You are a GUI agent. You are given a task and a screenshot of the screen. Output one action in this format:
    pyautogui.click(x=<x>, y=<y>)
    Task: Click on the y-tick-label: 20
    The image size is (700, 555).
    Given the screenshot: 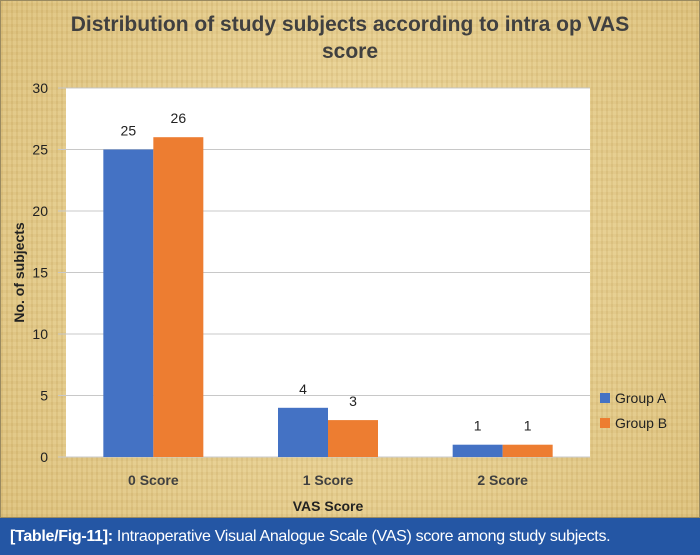 What is the action you would take?
    pyautogui.click(x=40, y=211)
    